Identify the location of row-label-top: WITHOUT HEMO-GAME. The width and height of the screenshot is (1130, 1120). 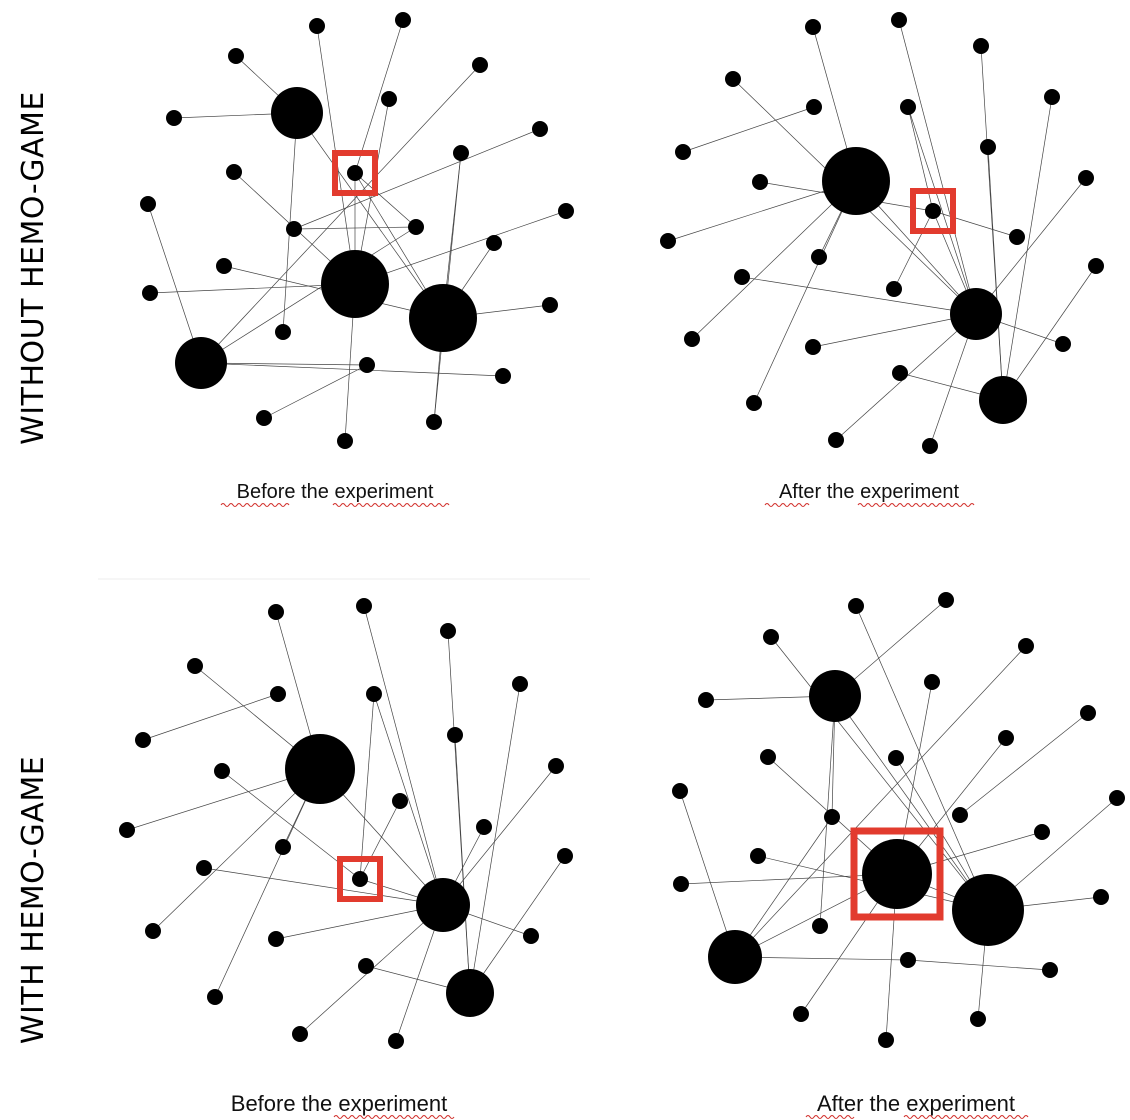
(33, 268).